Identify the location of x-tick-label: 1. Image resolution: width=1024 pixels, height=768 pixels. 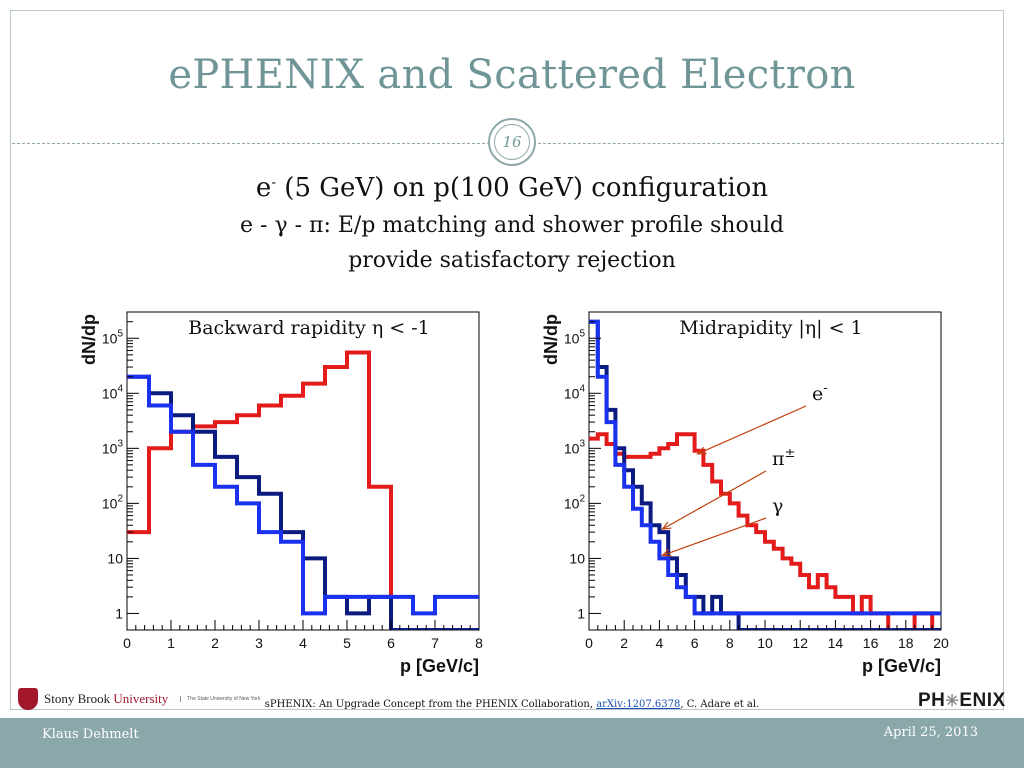
(171, 643).